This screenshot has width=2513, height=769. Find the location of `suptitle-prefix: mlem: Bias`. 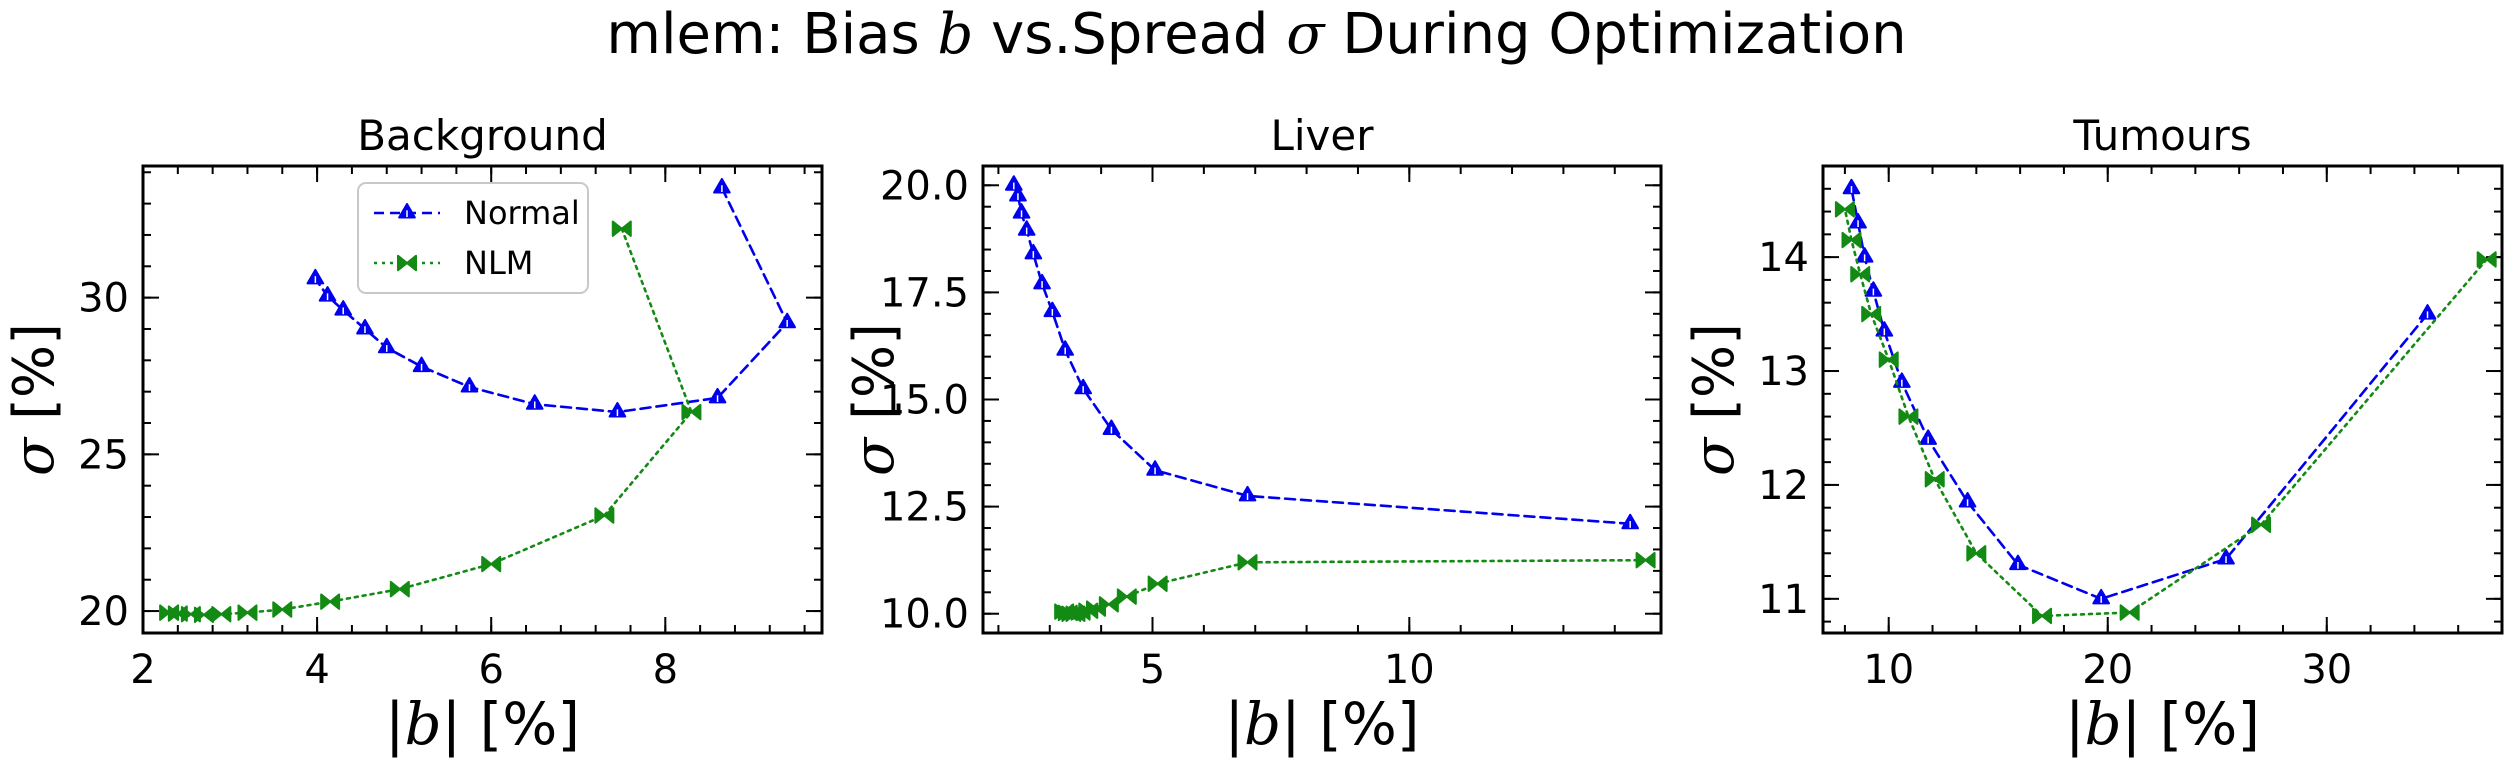

suptitle-prefix: mlem: Bias is located at coordinates (772, 34).